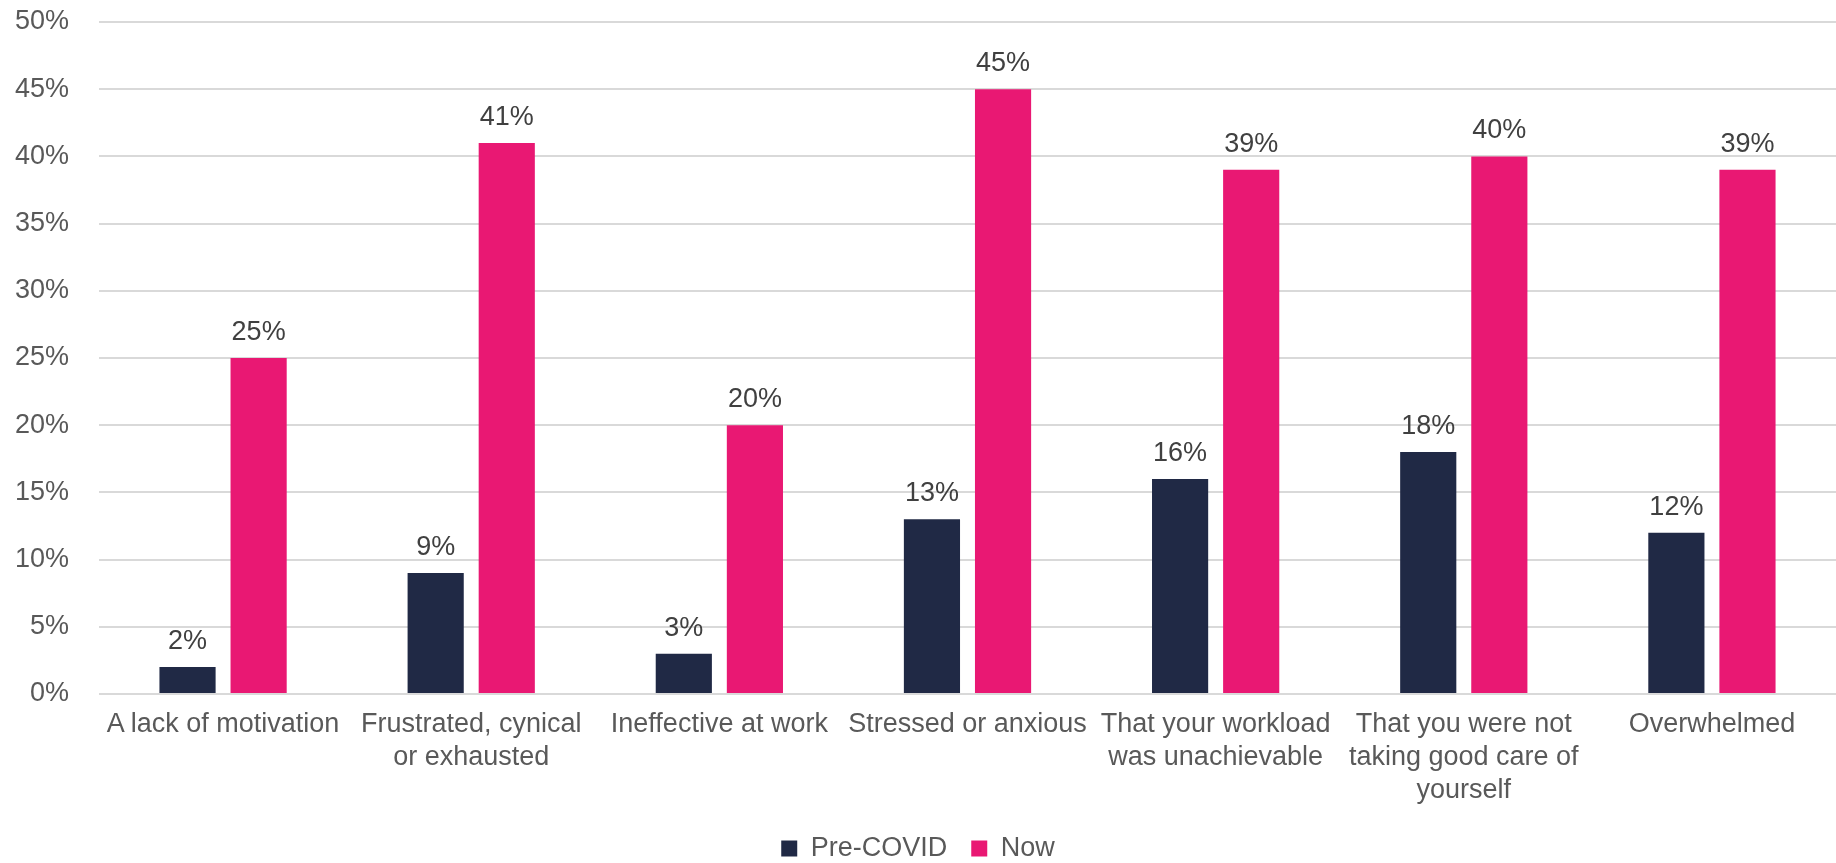  What do you see at coordinates (1712, 722) in the screenshot?
I see `x-tick-label: Overwhelmed` at bounding box center [1712, 722].